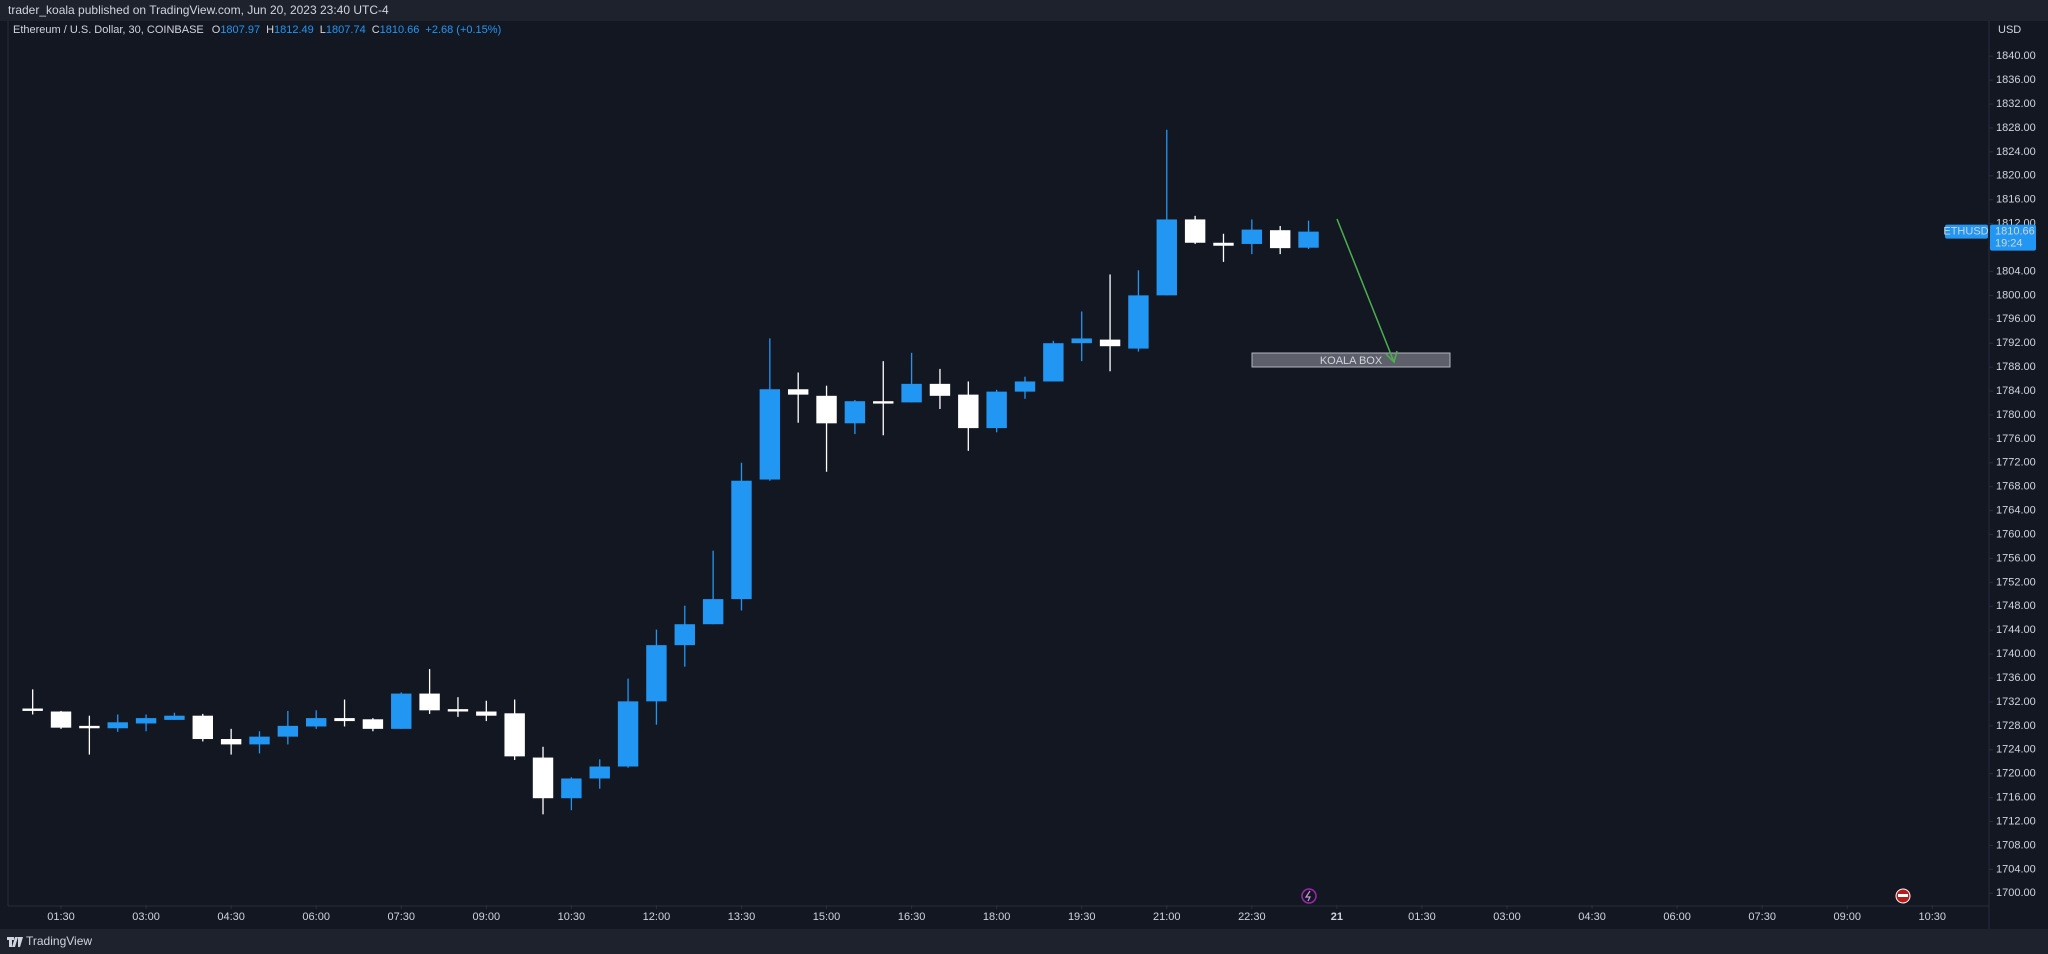 The width and height of the screenshot is (2048, 954). What do you see at coordinates (322, 30) in the screenshot?
I see `l-label: L` at bounding box center [322, 30].